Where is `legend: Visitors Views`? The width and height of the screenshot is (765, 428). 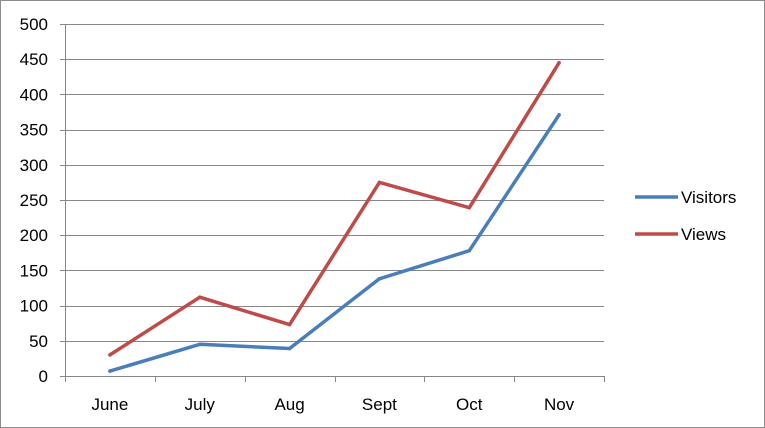
legend: Visitors Views is located at coordinates (685, 216).